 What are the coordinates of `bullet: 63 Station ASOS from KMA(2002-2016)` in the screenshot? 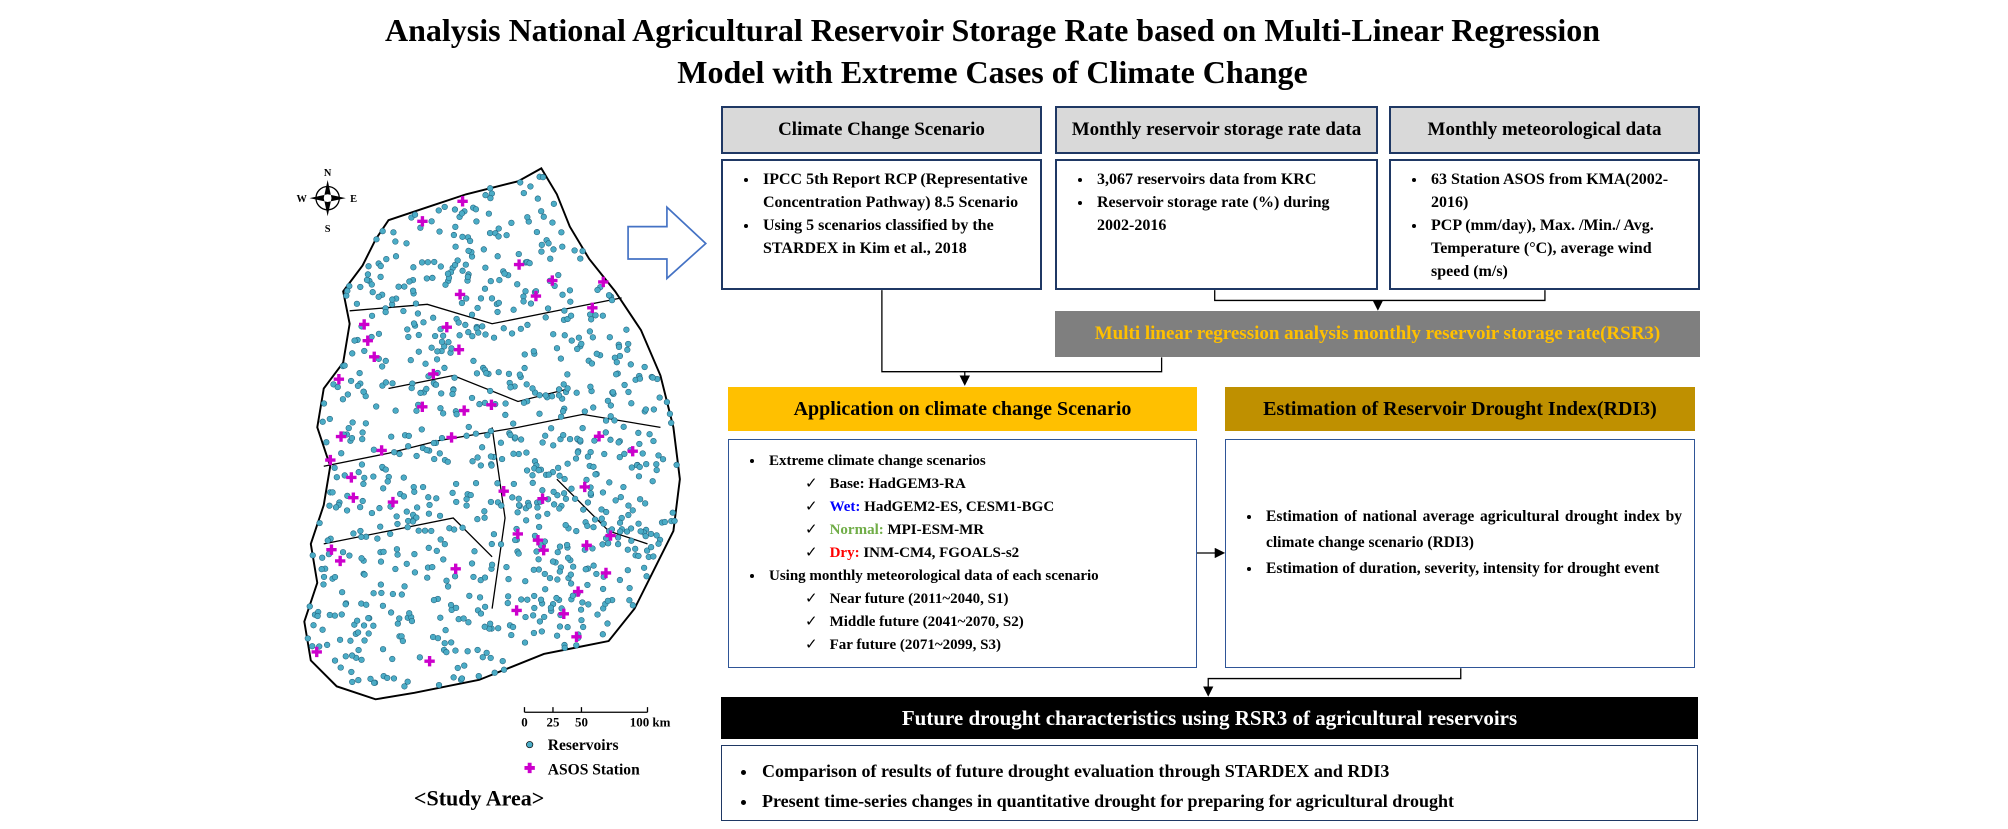 It's located at (1558, 191).